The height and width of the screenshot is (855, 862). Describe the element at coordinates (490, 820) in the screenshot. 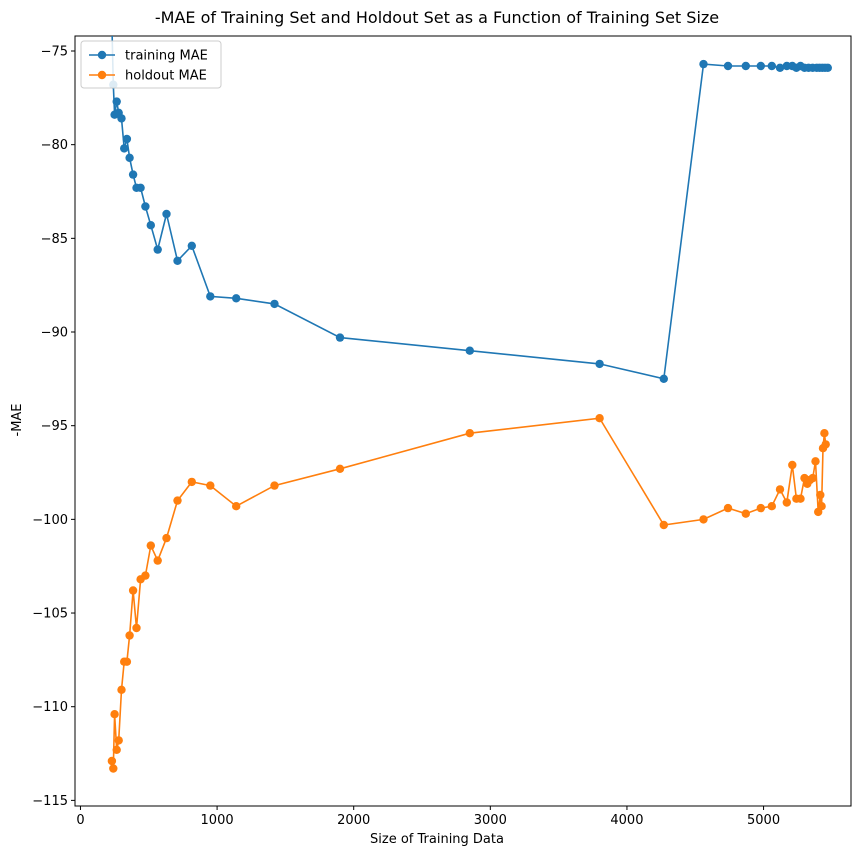

I see `x-tick-label: 3000` at that location.